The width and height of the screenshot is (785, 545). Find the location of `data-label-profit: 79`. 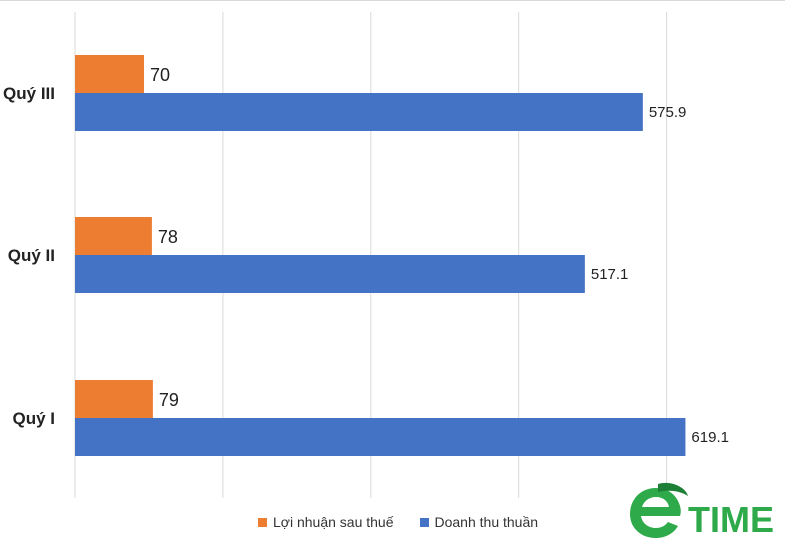

data-label-profit: 79 is located at coordinates (169, 400).